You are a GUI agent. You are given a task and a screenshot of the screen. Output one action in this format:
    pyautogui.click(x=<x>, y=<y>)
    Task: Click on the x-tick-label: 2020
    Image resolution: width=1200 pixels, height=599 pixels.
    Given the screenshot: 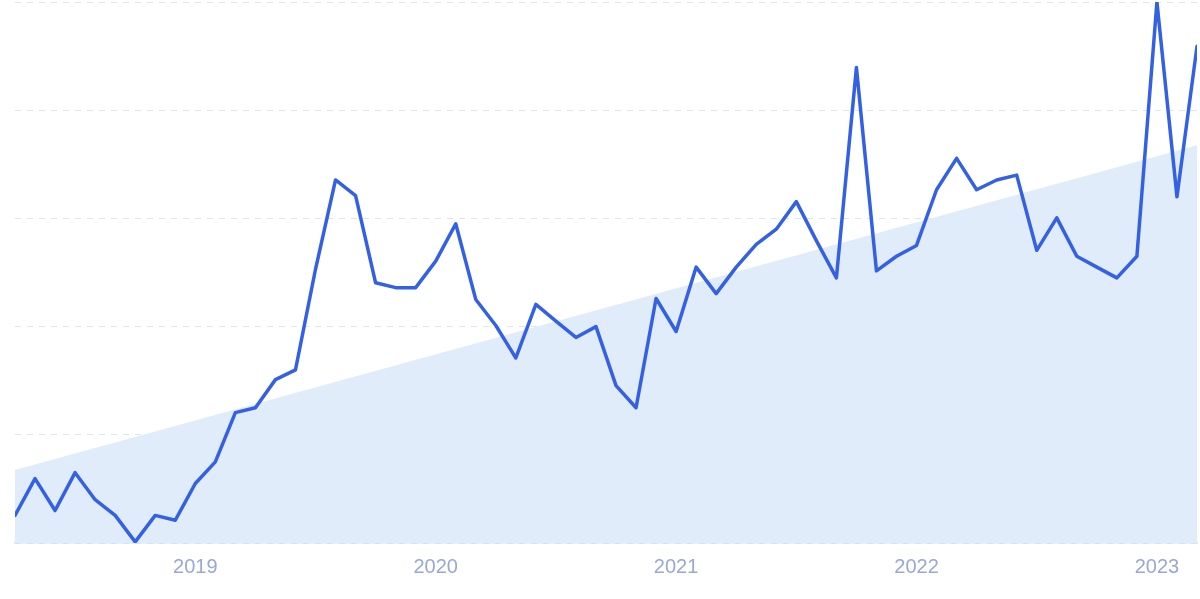 What is the action you would take?
    pyautogui.click(x=435, y=565)
    